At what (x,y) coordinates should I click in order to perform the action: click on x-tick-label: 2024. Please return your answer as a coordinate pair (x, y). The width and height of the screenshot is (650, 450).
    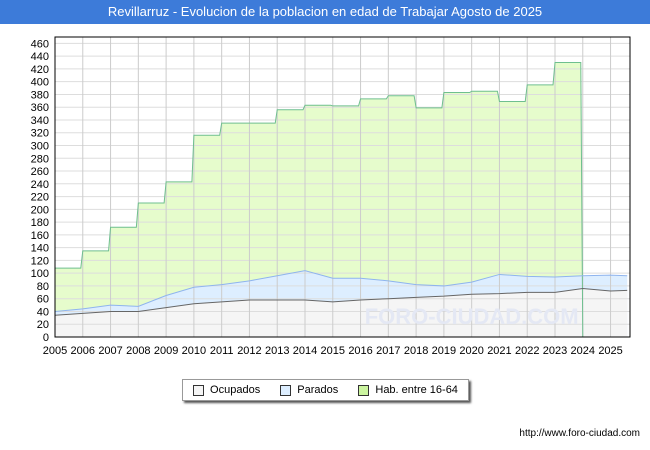
    Looking at the image, I should click on (583, 351).